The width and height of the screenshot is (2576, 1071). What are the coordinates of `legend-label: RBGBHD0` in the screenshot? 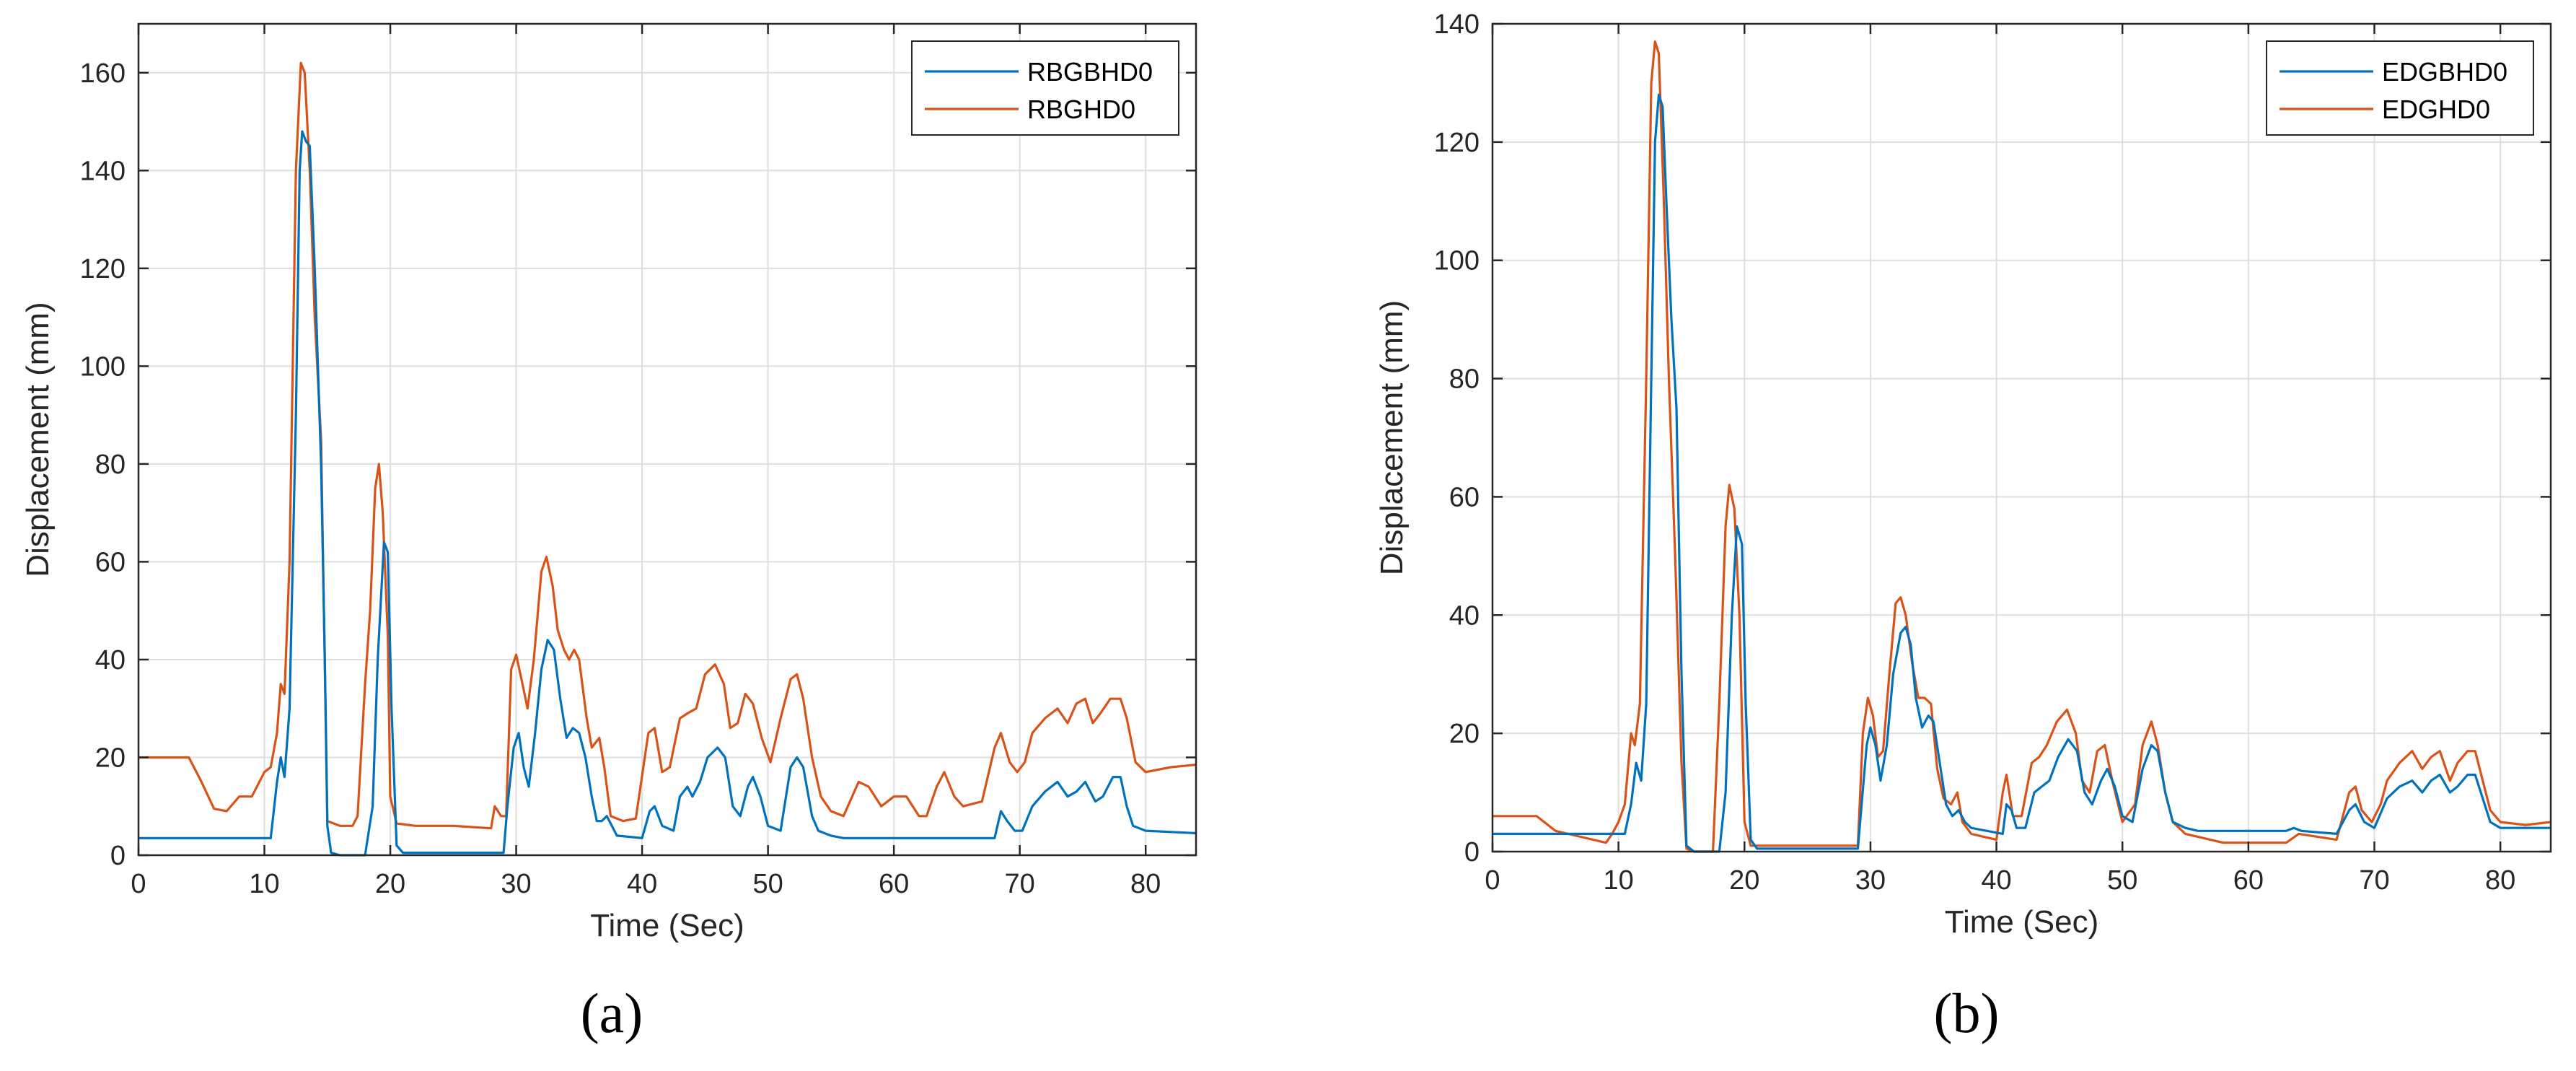 It's located at (1090, 72).